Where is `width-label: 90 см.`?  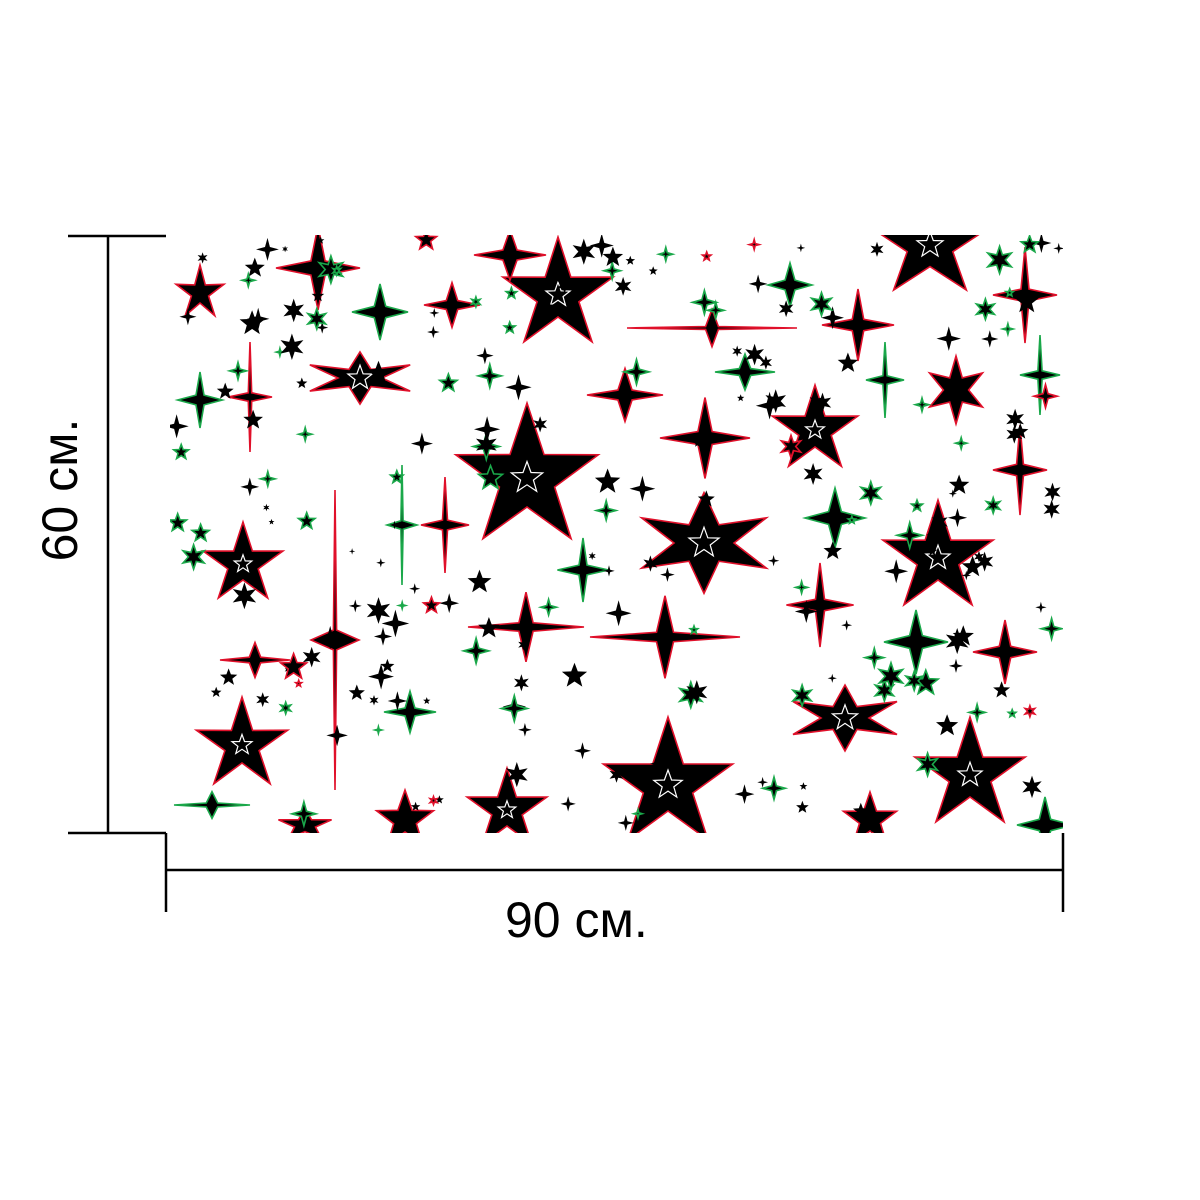 width-label: 90 см. is located at coordinates (576, 920).